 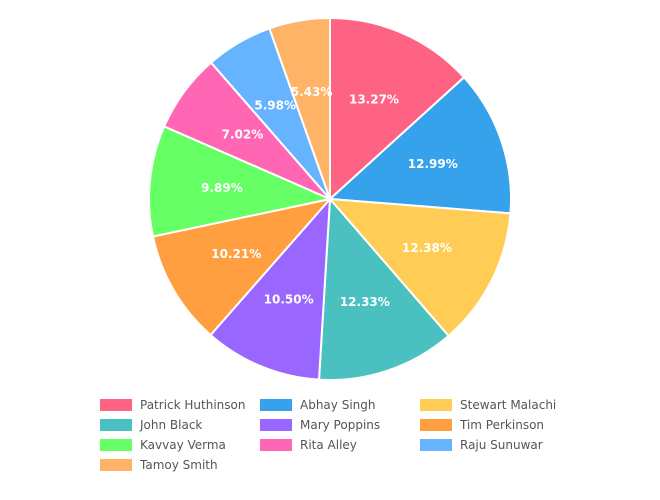 I want to click on legend-item-raju-sunuwar: Raju Sunuwar, so click(x=481, y=445).